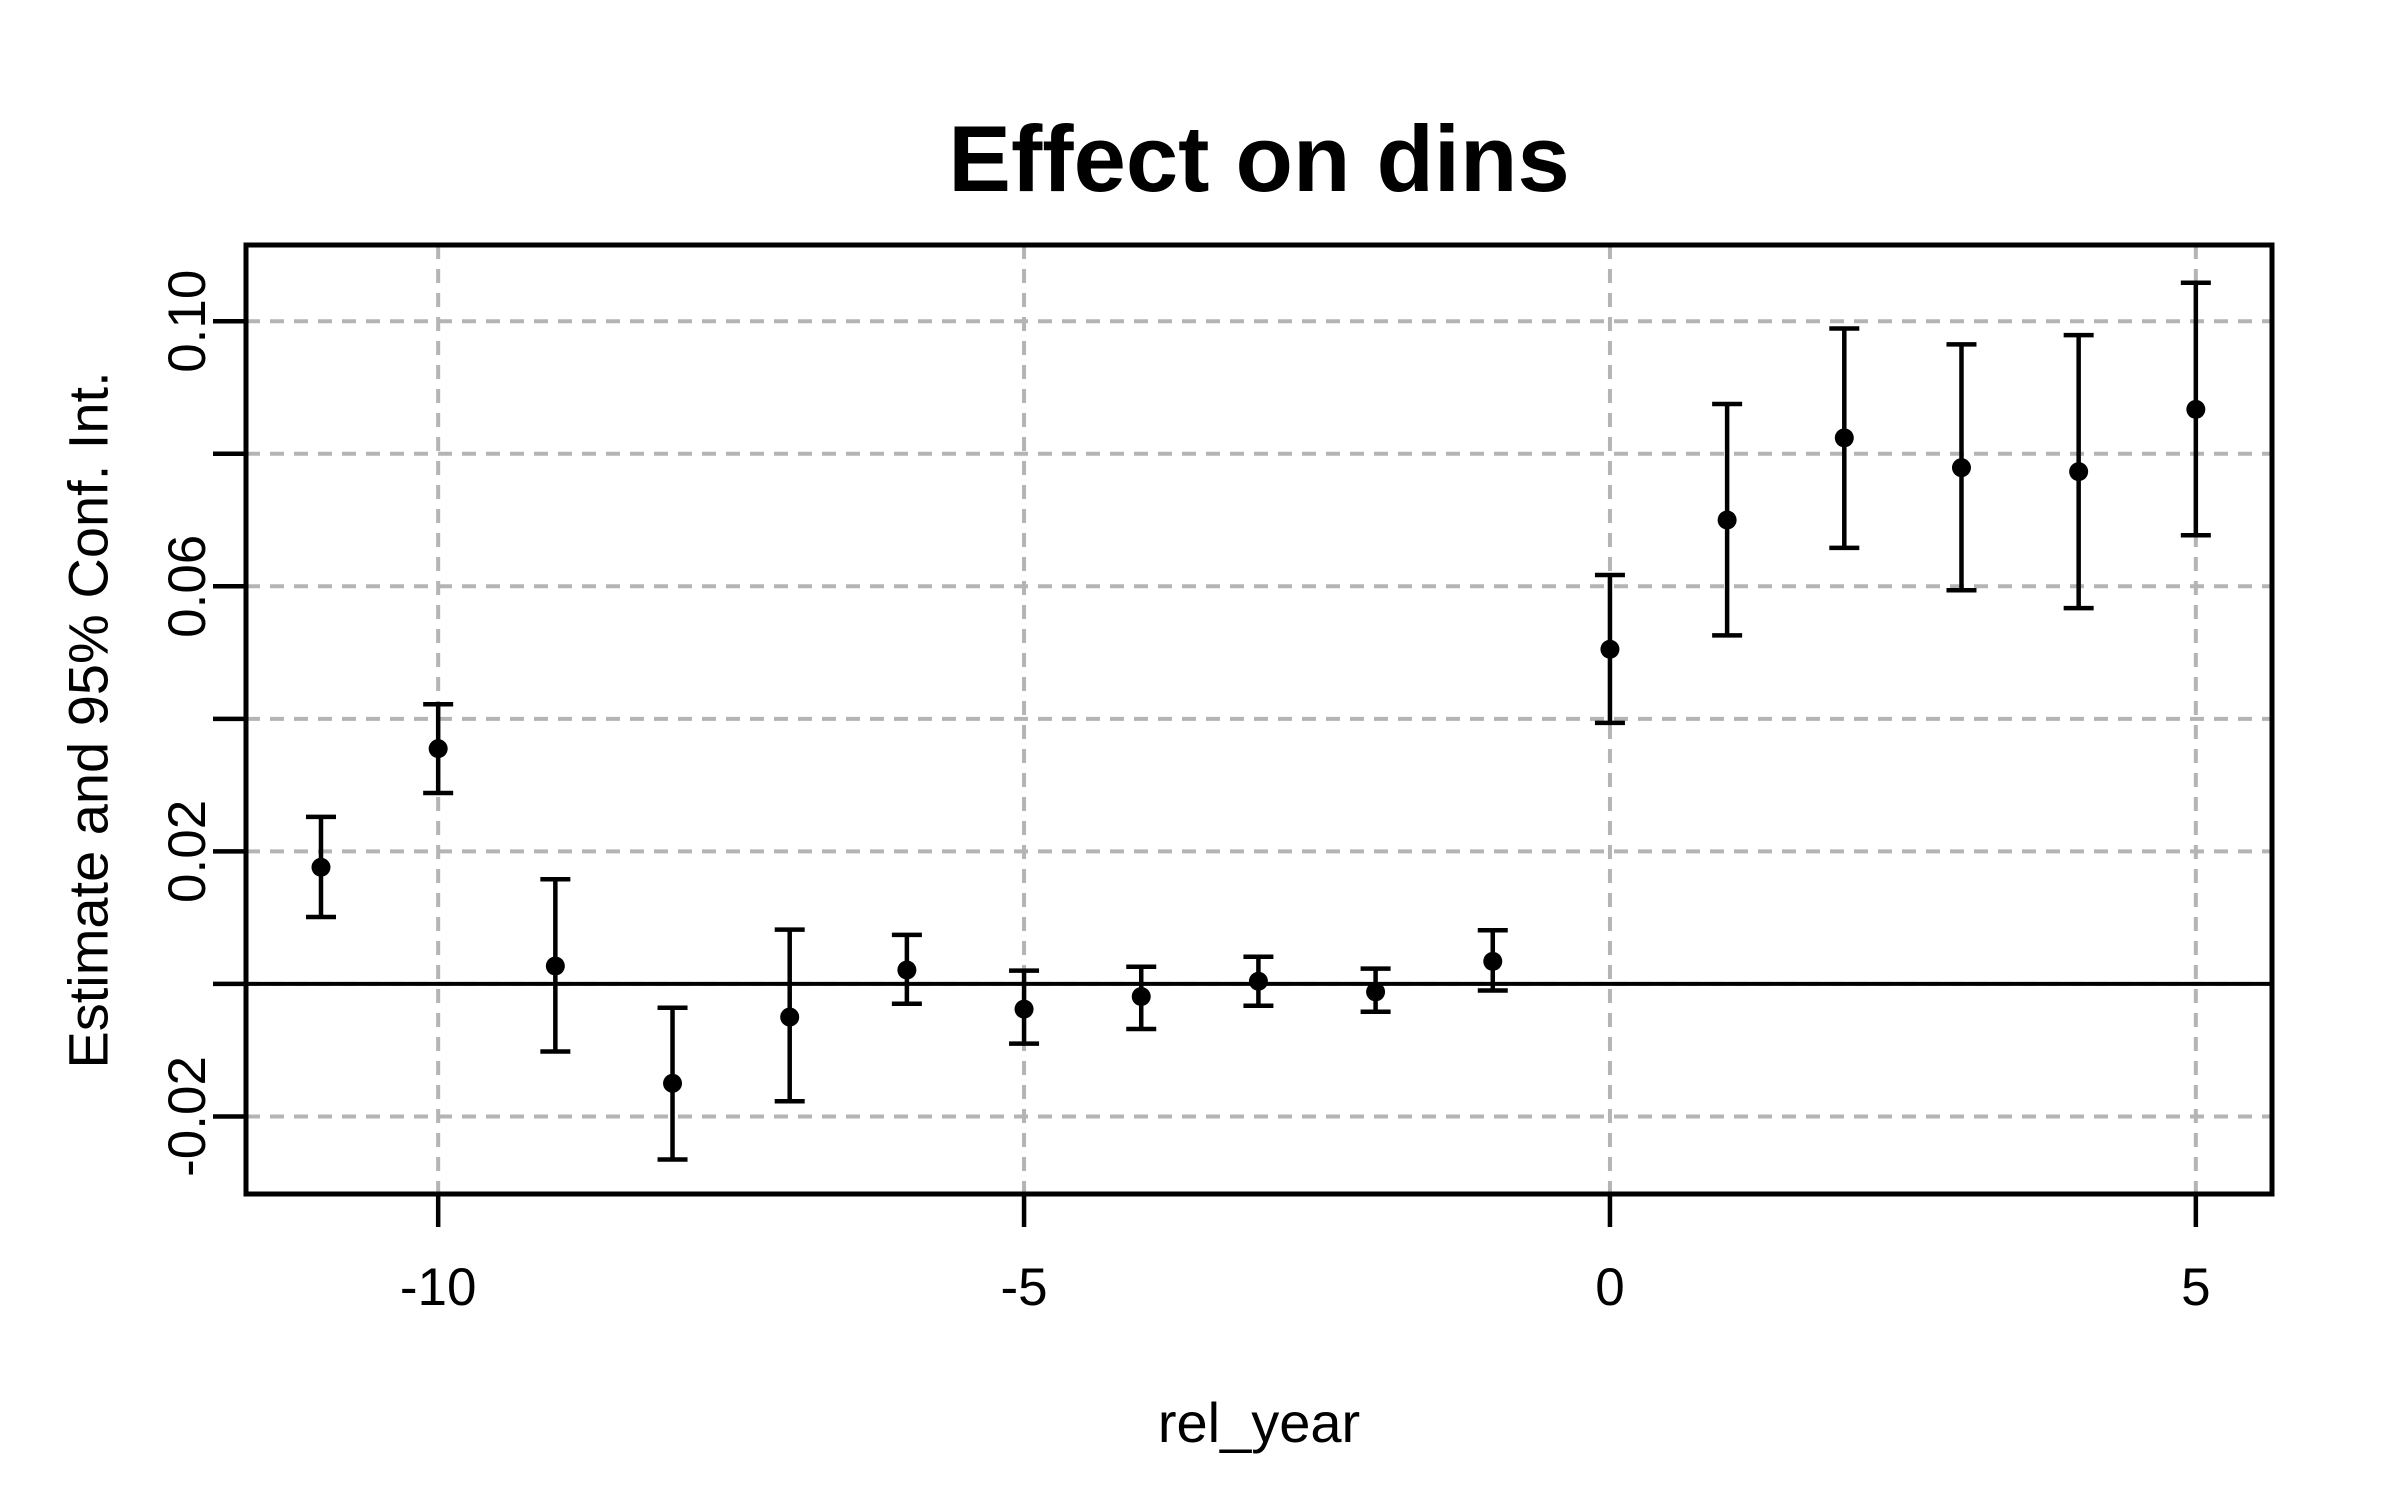 Image resolution: width=2400 pixels, height=1500 pixels. Describe the element at coordinates (187, 1116) in the screenshot. I see `y-axis-tick-label: -0.02` at that location.